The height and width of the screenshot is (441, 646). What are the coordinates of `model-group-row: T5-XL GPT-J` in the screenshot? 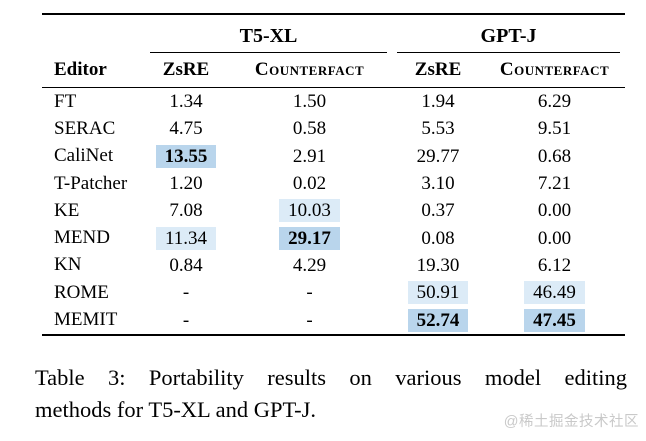 It's located at (333, 33).